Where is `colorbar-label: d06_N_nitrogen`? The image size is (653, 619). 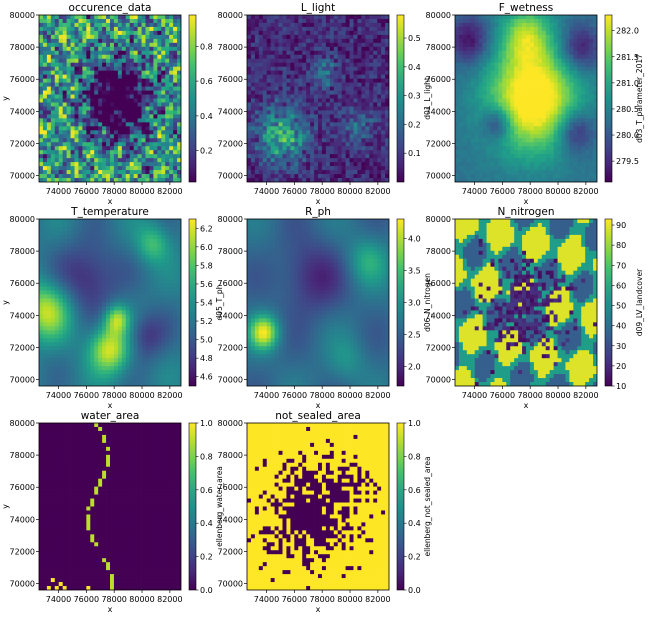 colorbar-label: d06_N_nitrogen is located at coordinates (427, 302).